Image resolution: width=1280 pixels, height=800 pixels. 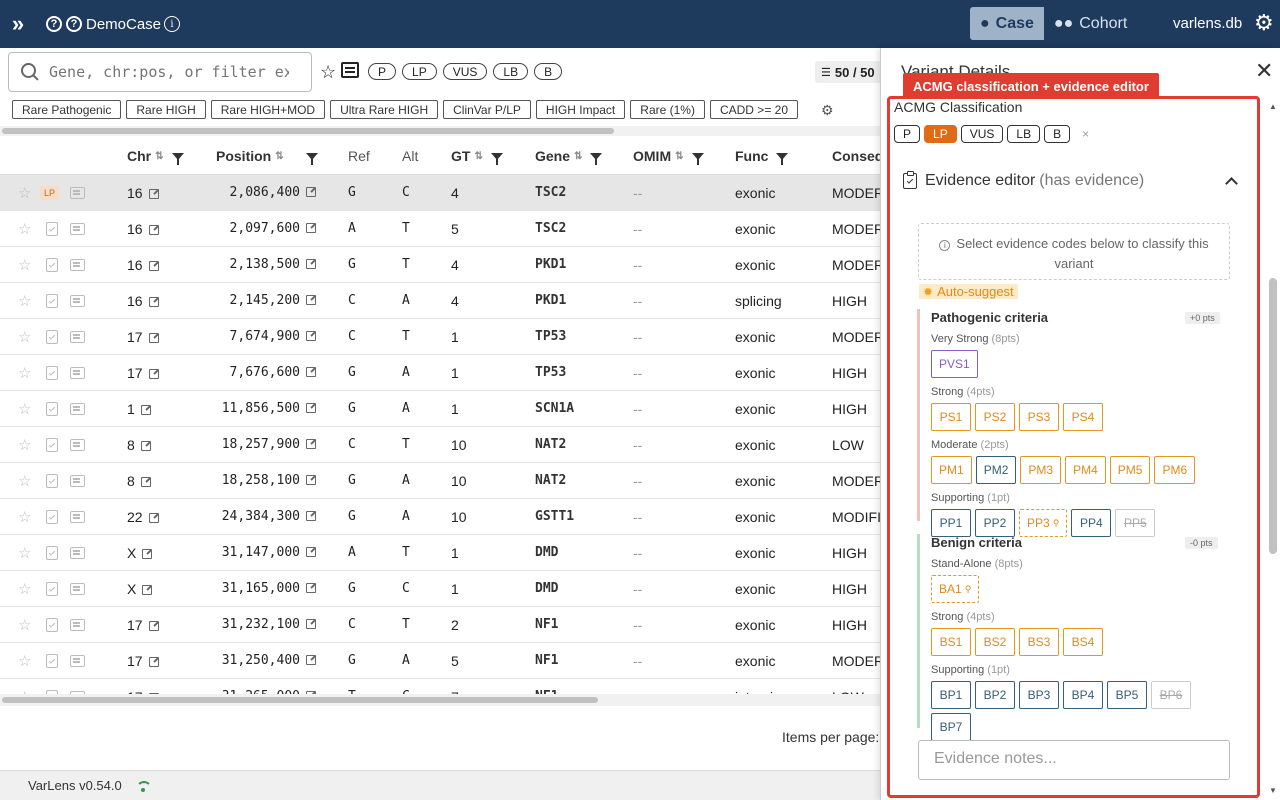 What do you see at coordinates (995, 695) in the screenshot?
I see `evidence-code-bp2: BP2` at bounding box center [995, 695].